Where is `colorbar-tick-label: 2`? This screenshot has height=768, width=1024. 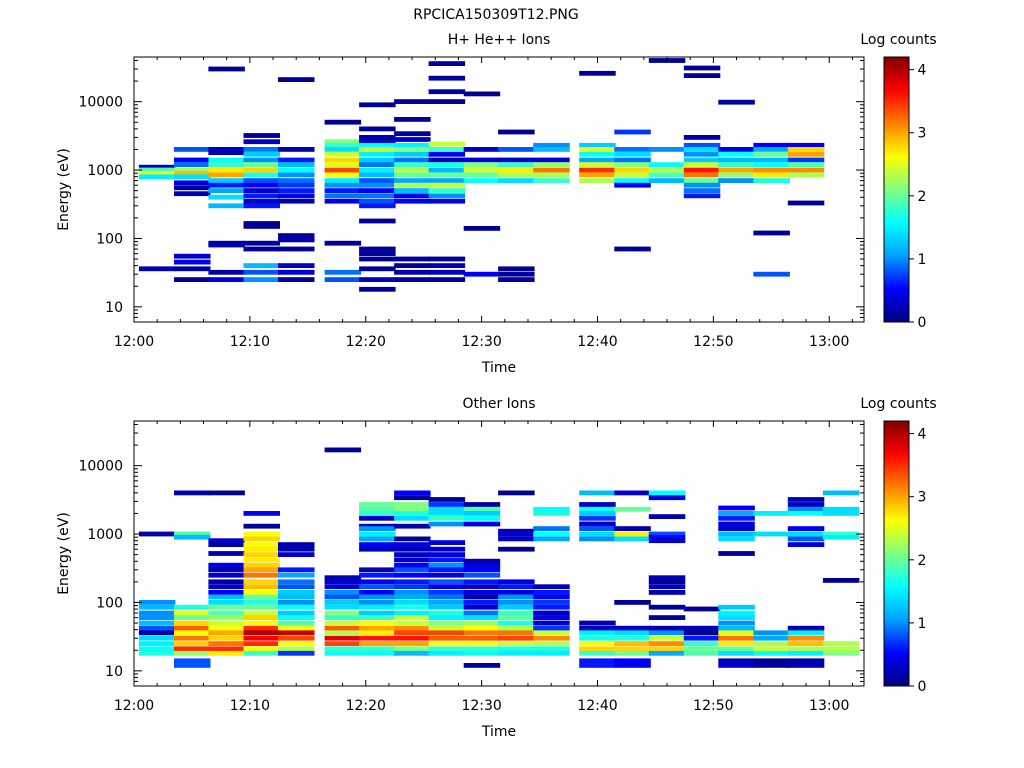 colorbar-tick-label: 2 is located at coordinates (922, 561).